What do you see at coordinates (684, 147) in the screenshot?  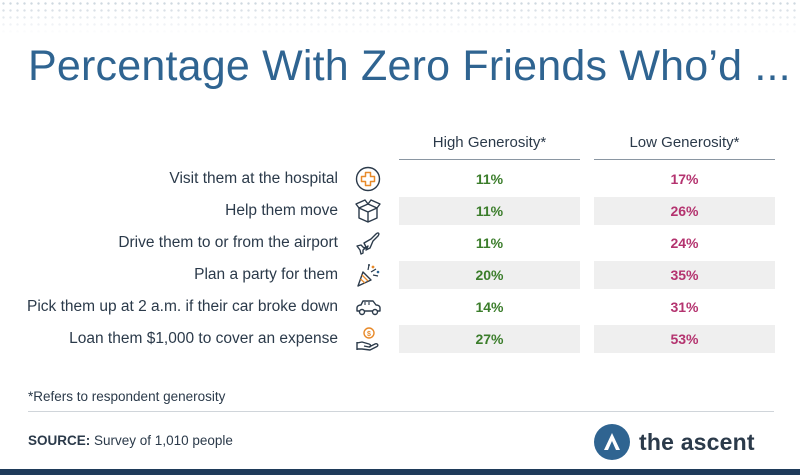 I see `column-header-low-generosity: Low Generosity*` at bounding box center [684, 147].